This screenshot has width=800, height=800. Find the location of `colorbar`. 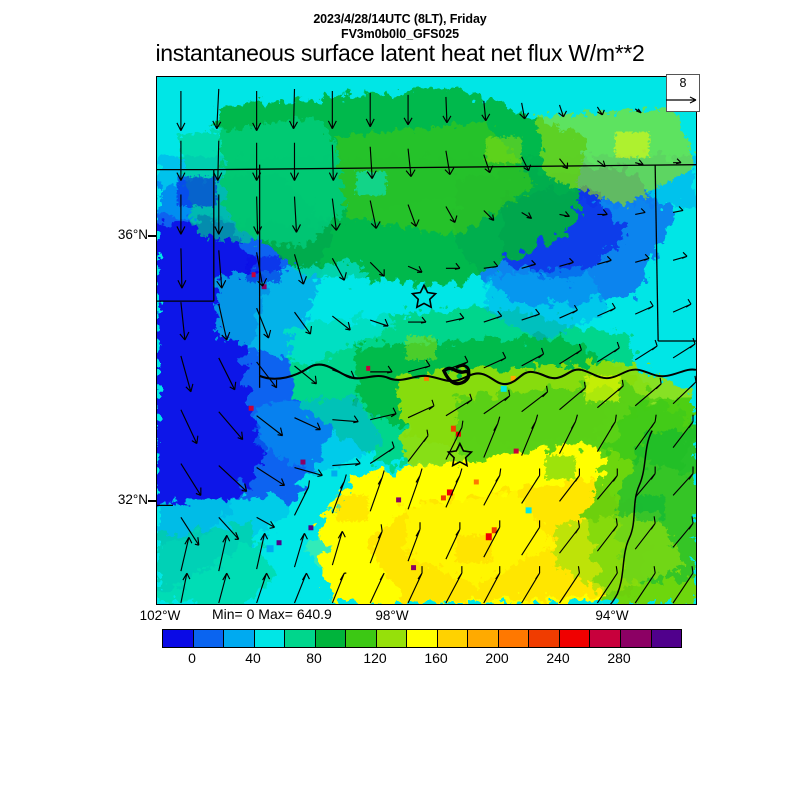

colorbar is located at coordinates (422, 638).